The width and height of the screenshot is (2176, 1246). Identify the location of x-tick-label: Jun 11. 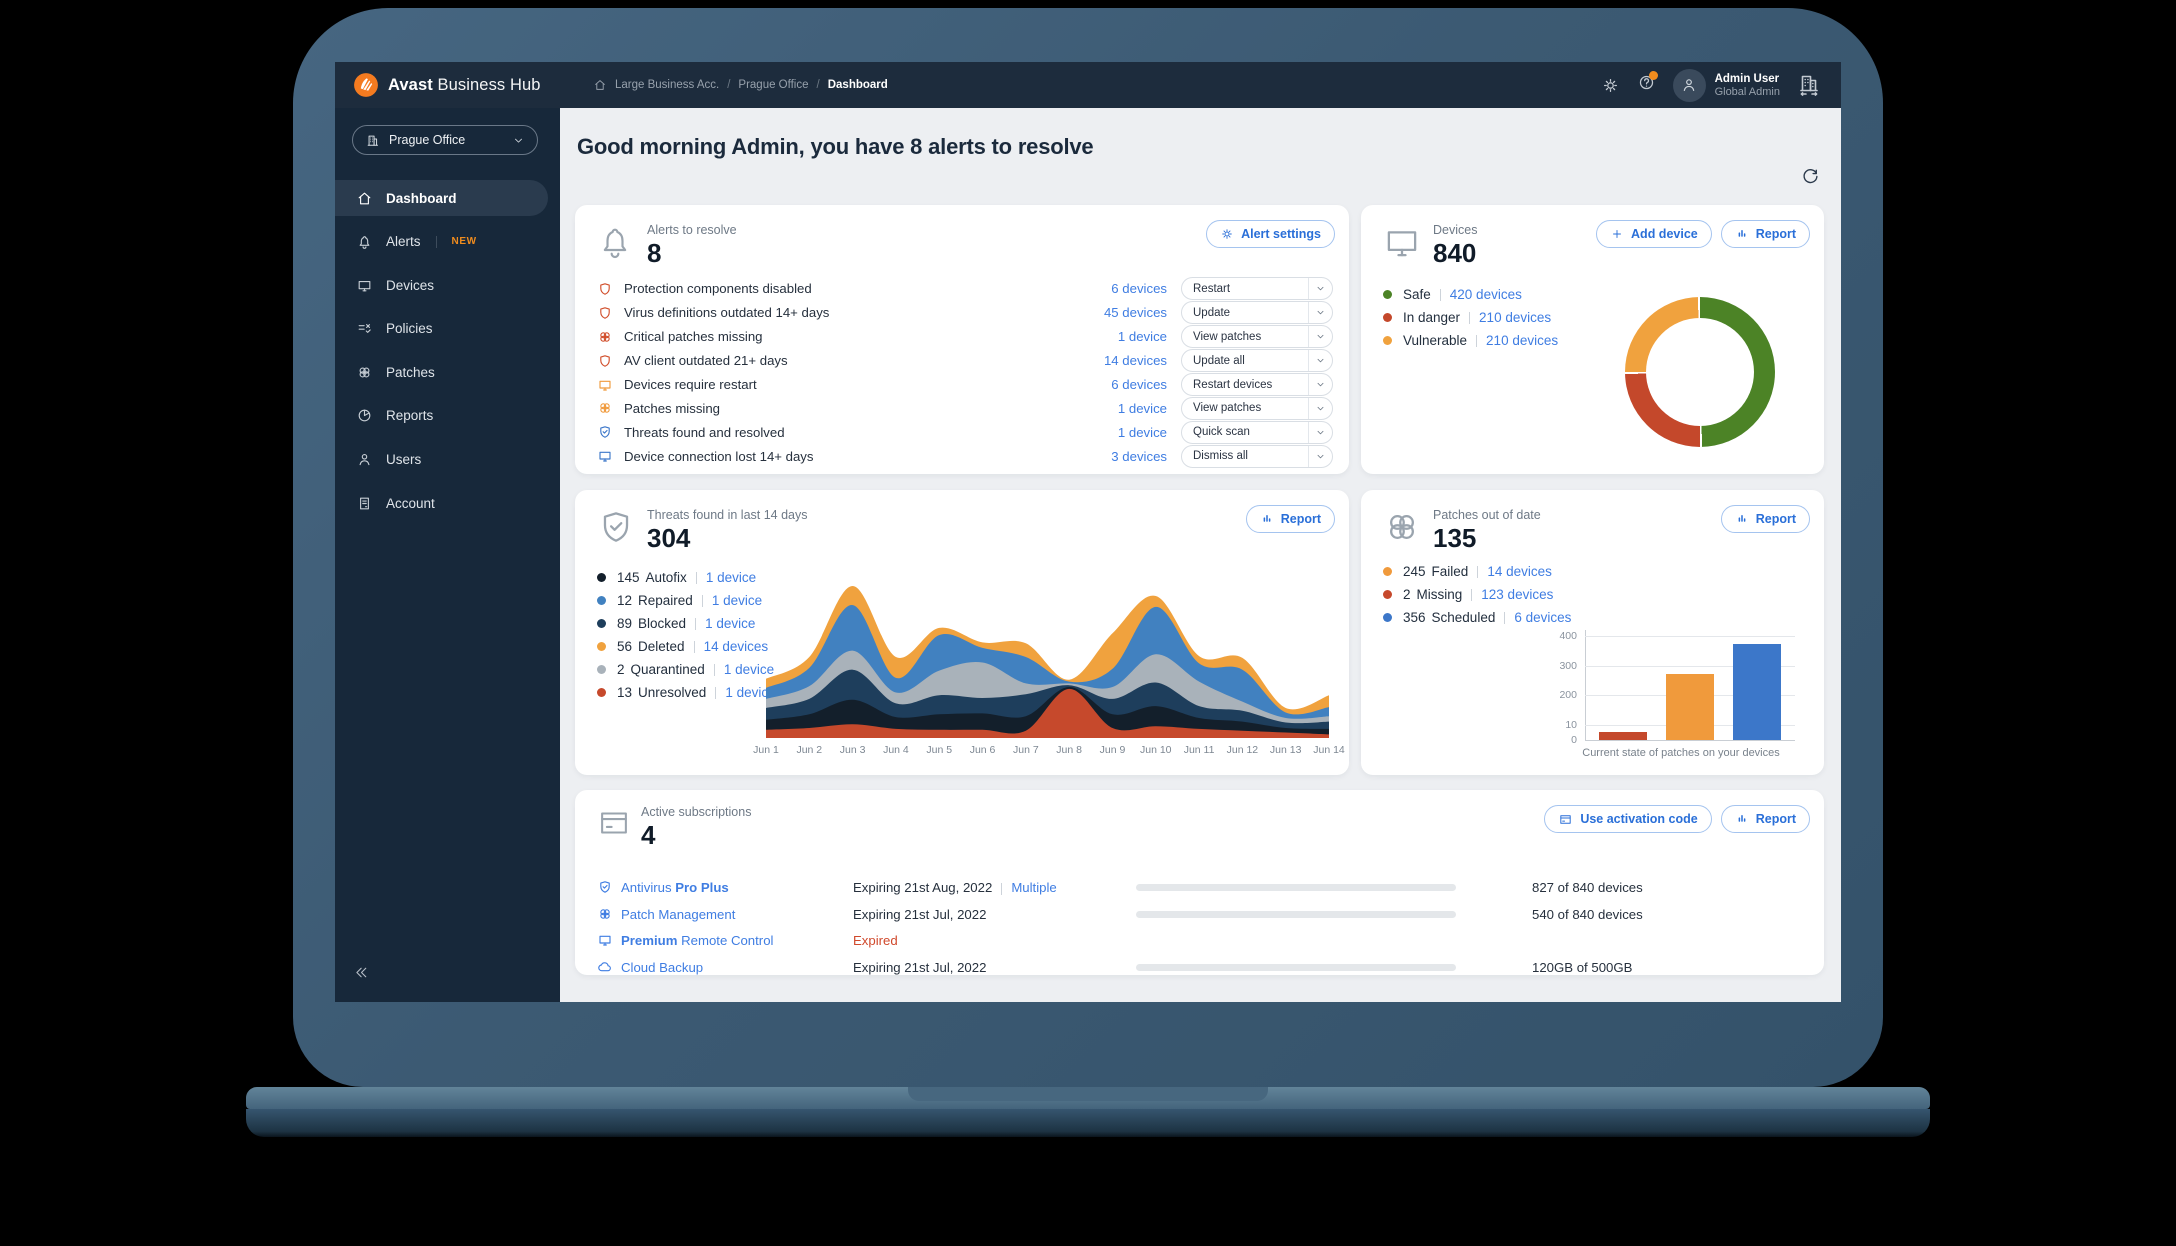
(1199, 750).